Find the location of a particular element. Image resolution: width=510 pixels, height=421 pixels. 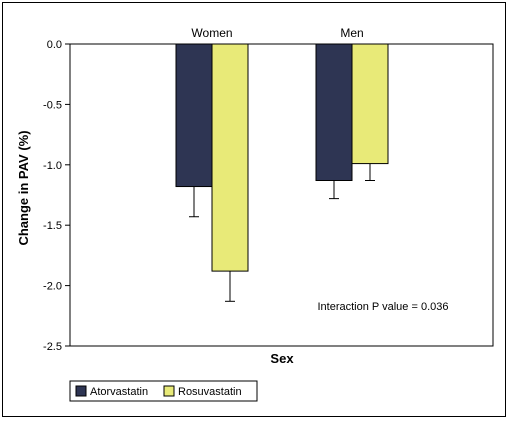

legend-label: Atorvastatin is located at coordinates (119, 392).